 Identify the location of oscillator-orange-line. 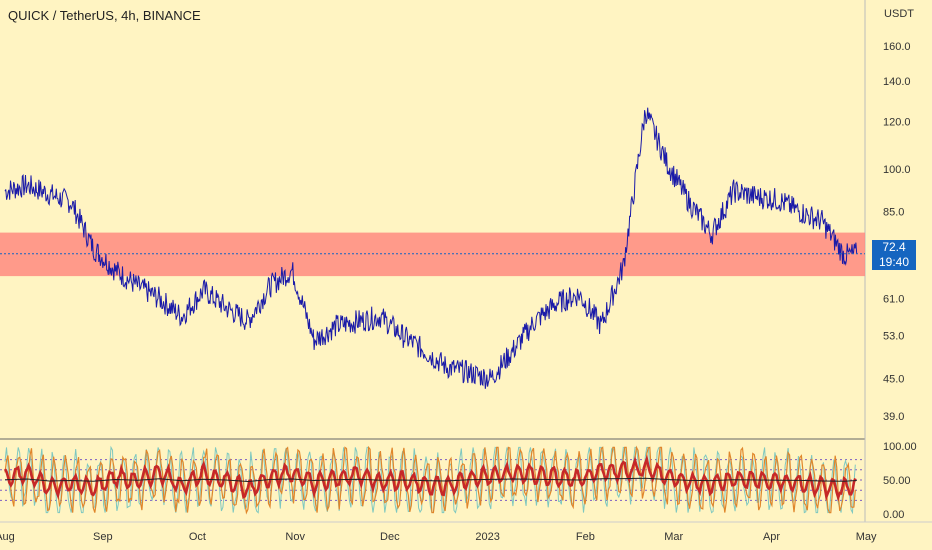
(430, 480).